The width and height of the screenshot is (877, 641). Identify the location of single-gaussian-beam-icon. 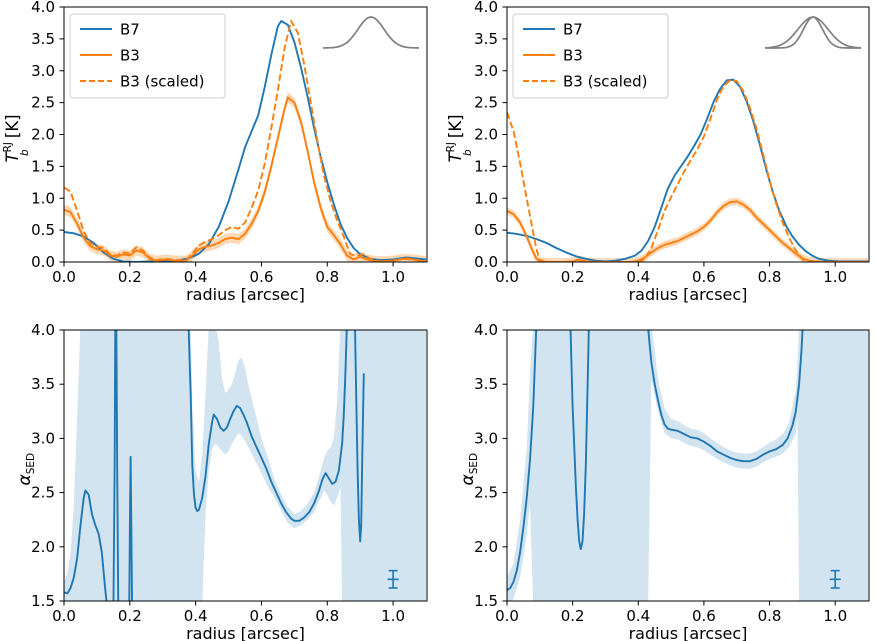
(371, 32).